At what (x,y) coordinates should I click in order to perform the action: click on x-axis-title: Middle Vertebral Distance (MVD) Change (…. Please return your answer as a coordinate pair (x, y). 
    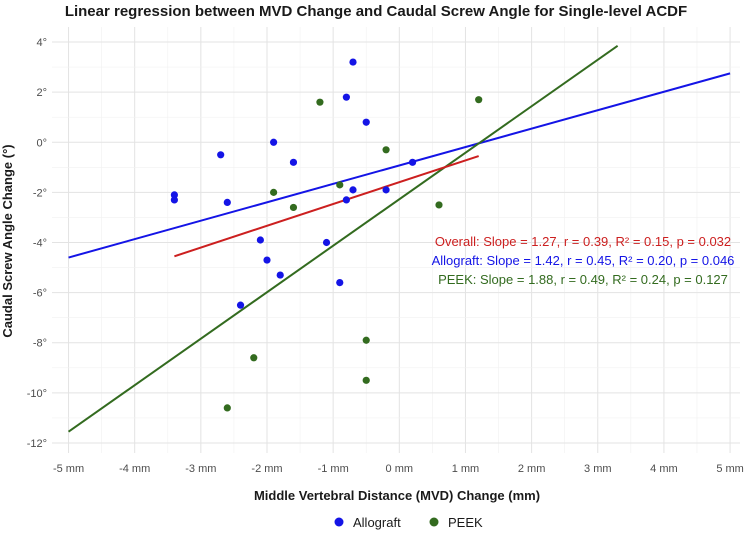
    Looking at the image, I should click on (397, 495).